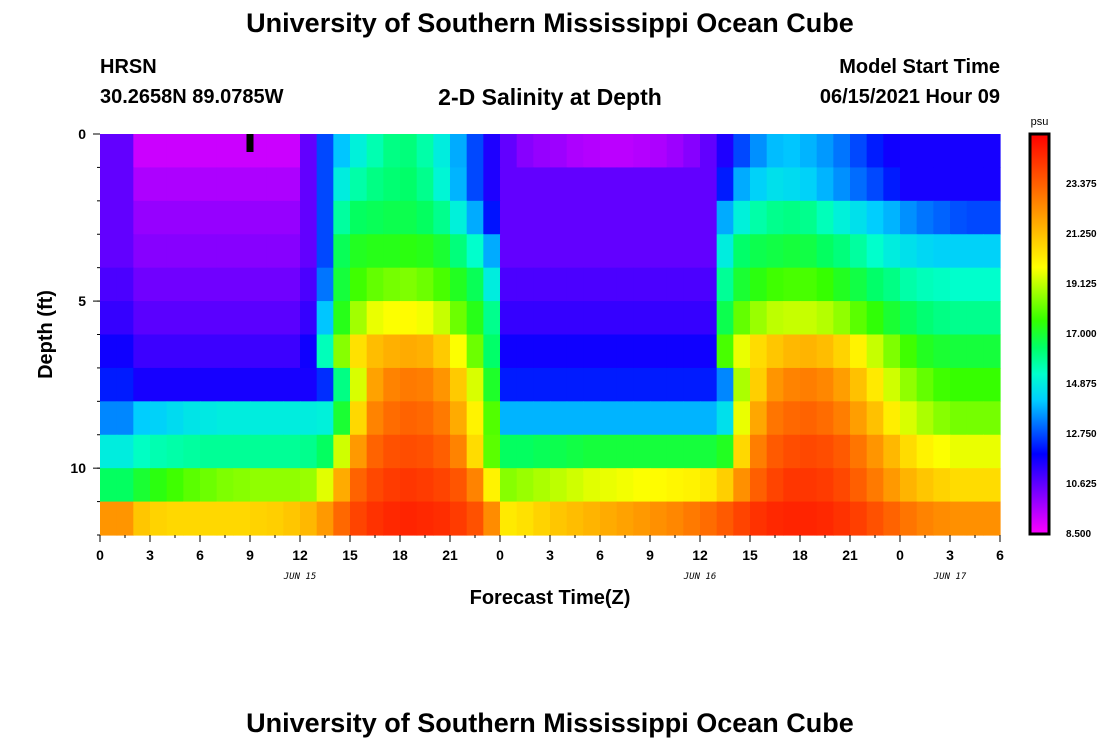 This screenshot has height=750, width=1100. Describe the element at coordinates (1039, 334) in the screenshot. I see `colorbar-bar` at that location.